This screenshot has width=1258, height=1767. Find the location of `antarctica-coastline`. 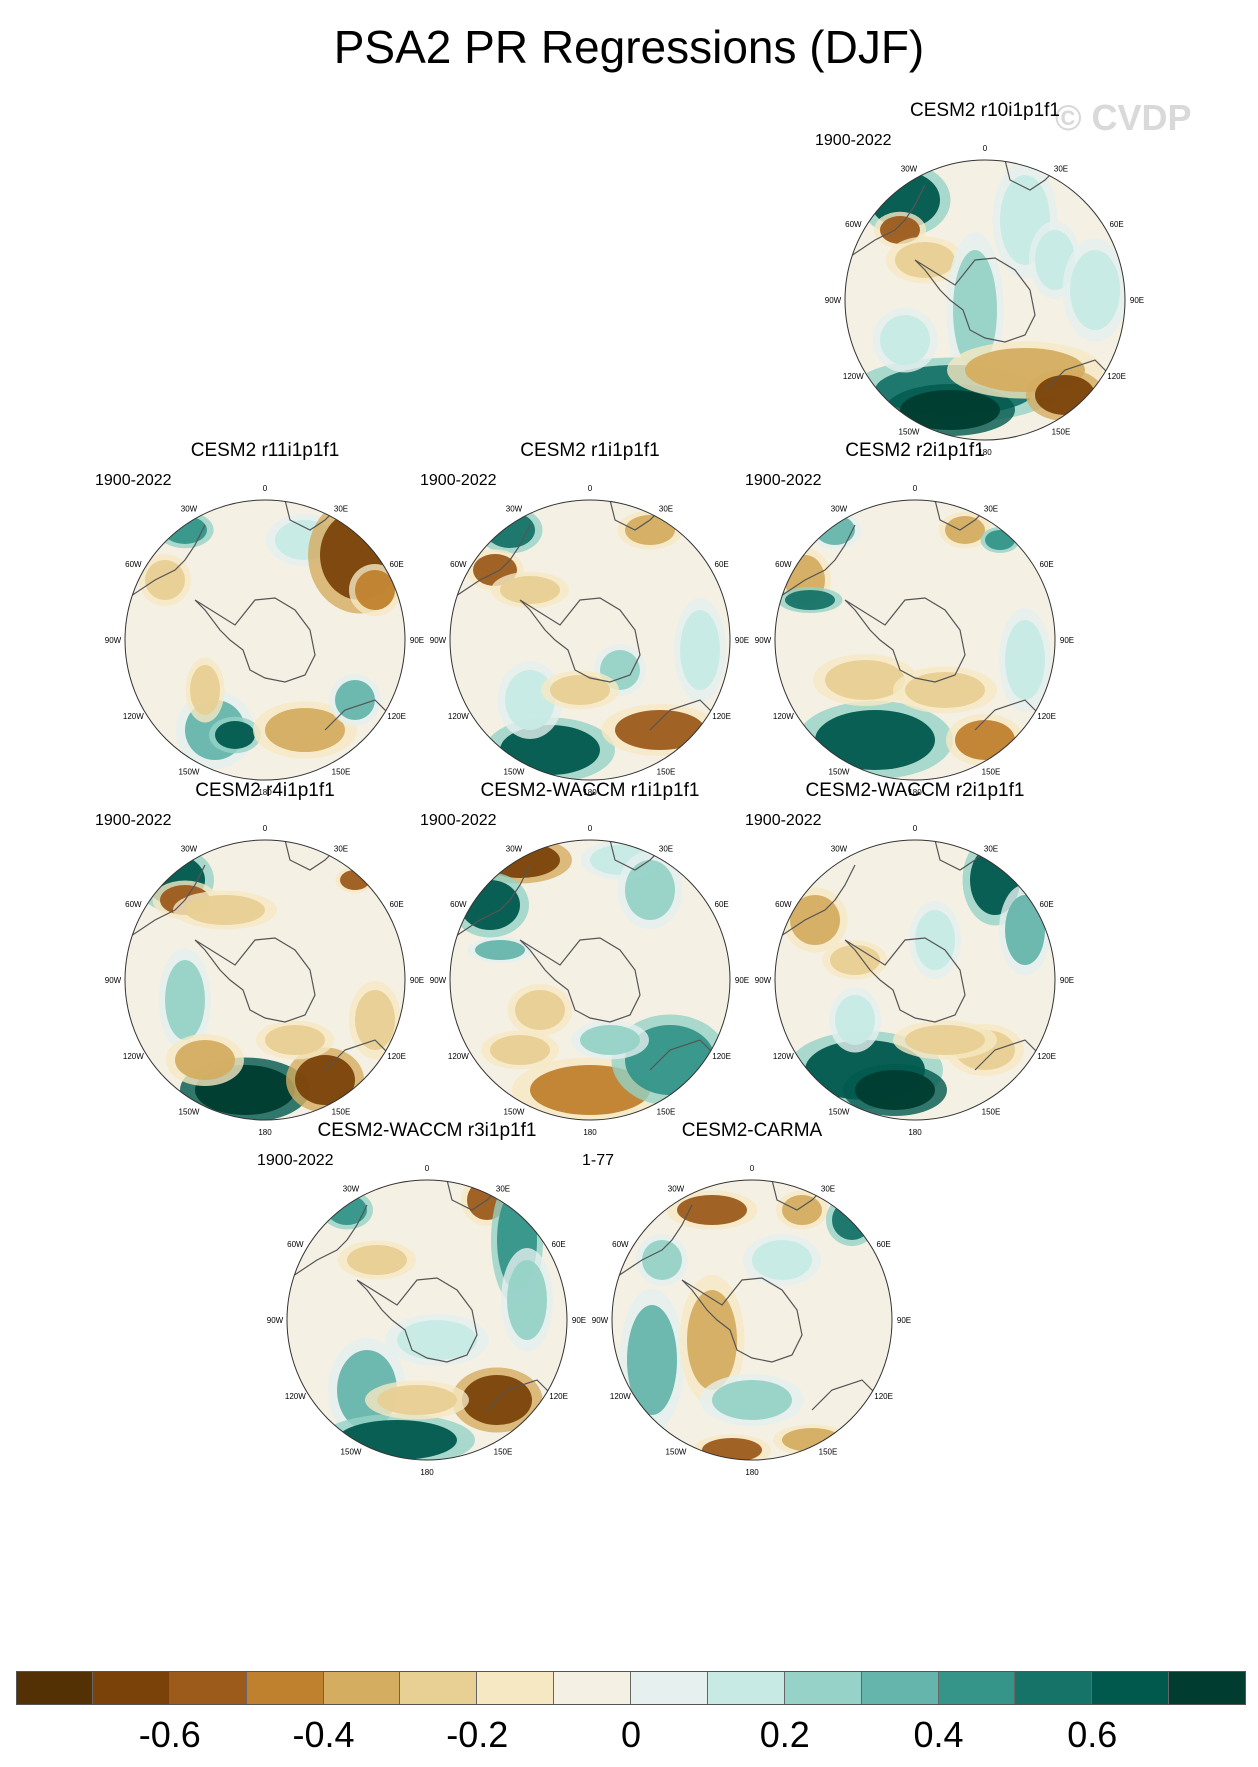

antarctica-coastline is located at coordinates (905, 640).